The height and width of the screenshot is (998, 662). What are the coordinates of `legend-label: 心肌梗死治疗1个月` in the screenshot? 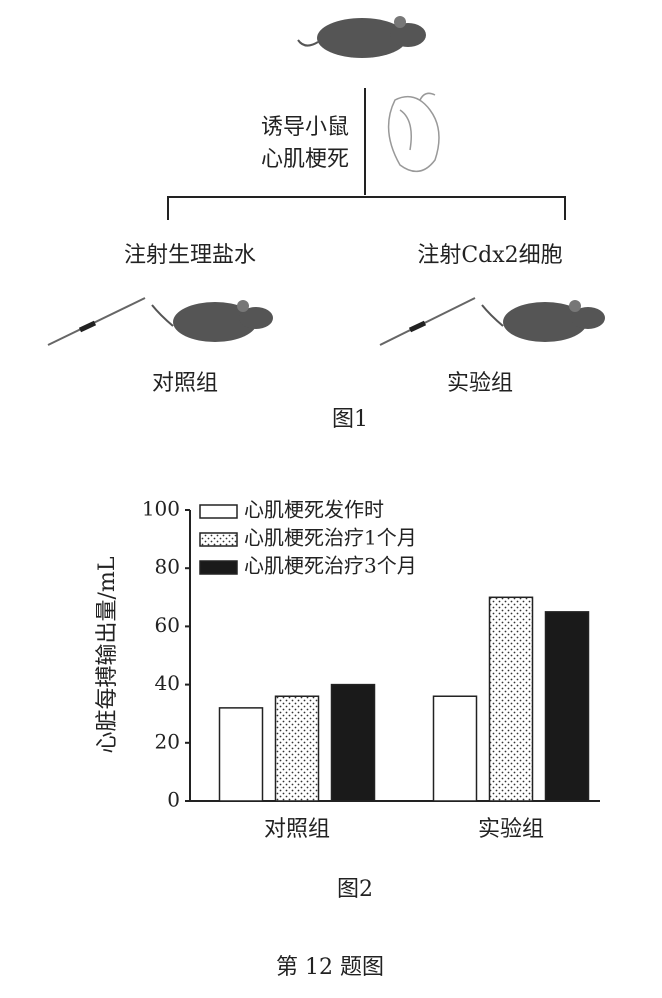 It's located at (330, 538).